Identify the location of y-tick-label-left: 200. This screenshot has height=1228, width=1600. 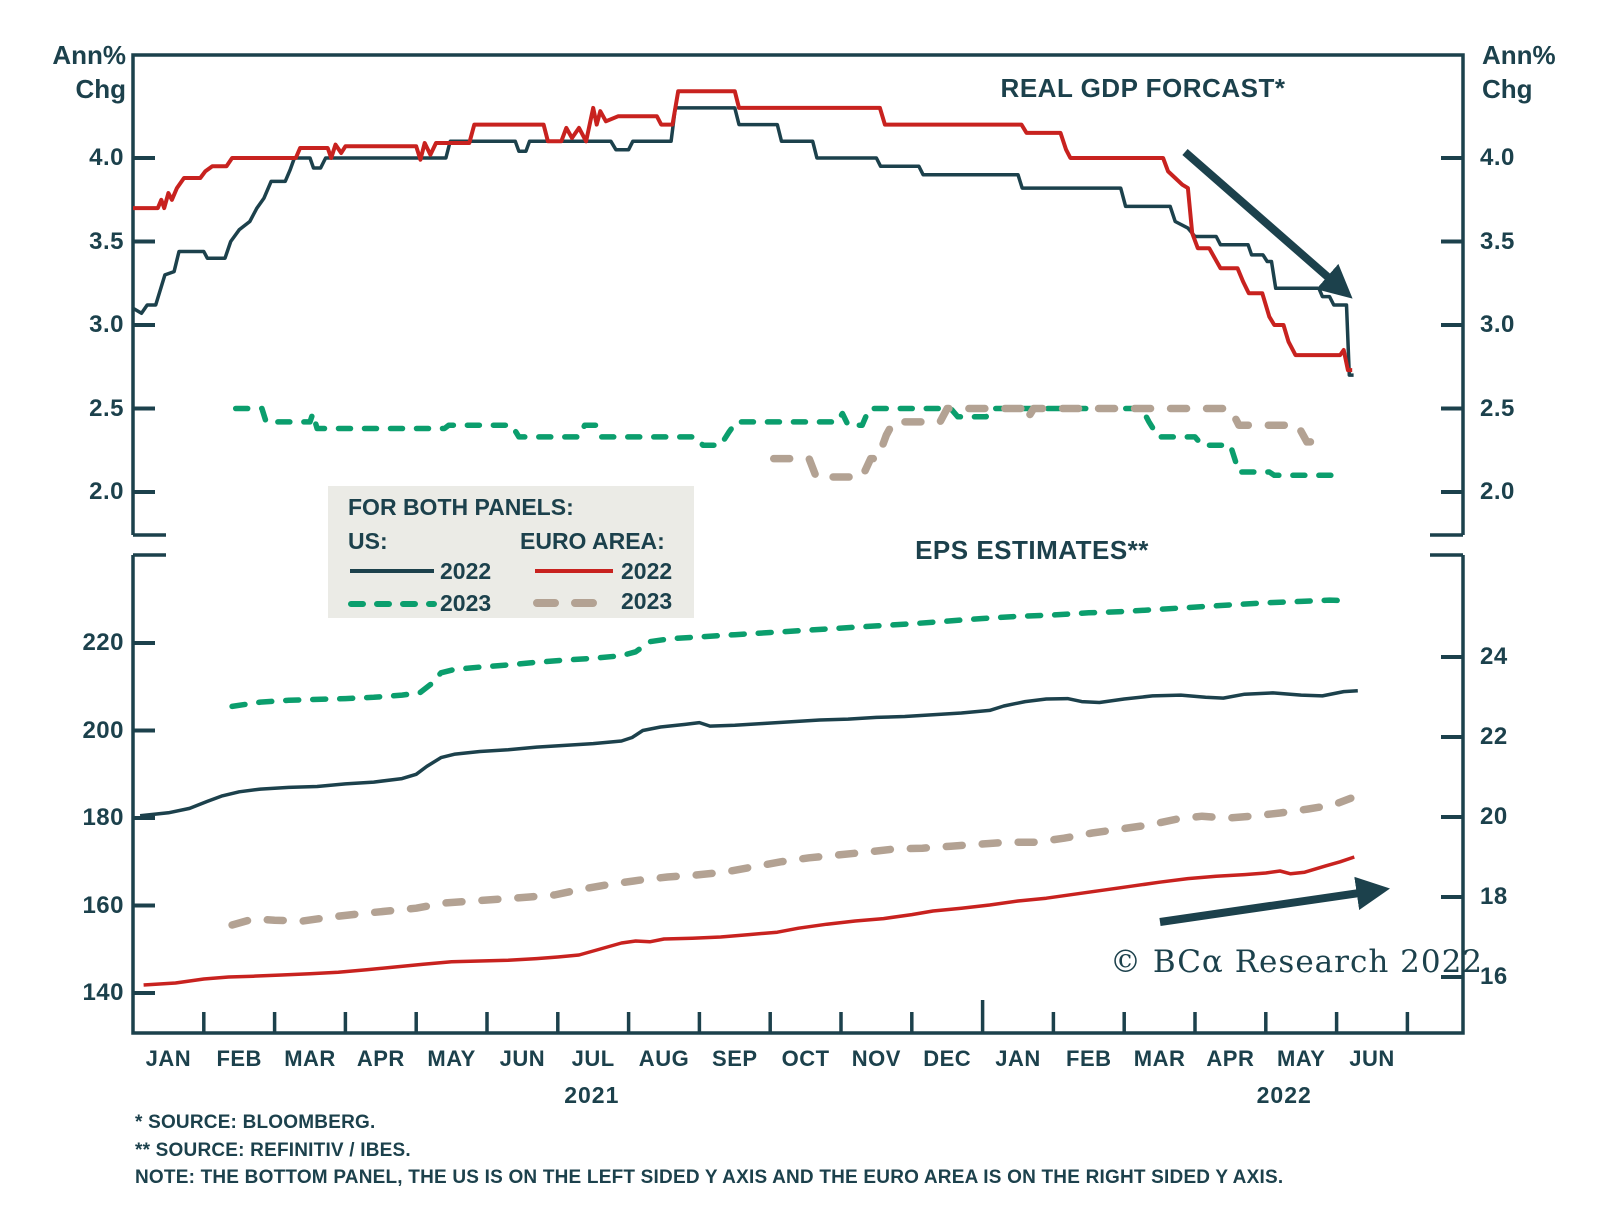
(103, 730).